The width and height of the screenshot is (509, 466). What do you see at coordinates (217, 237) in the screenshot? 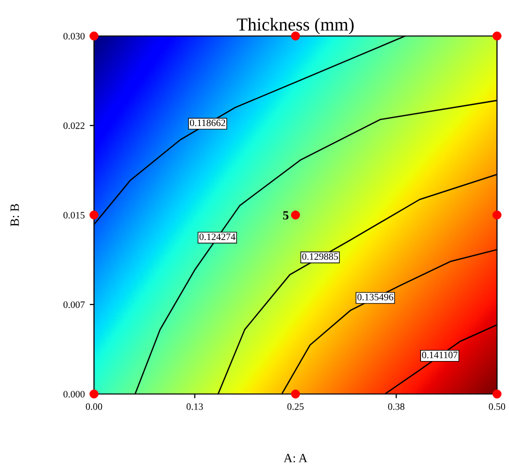
I see `series-label: 0.124274` at bounding box center [217, 237].